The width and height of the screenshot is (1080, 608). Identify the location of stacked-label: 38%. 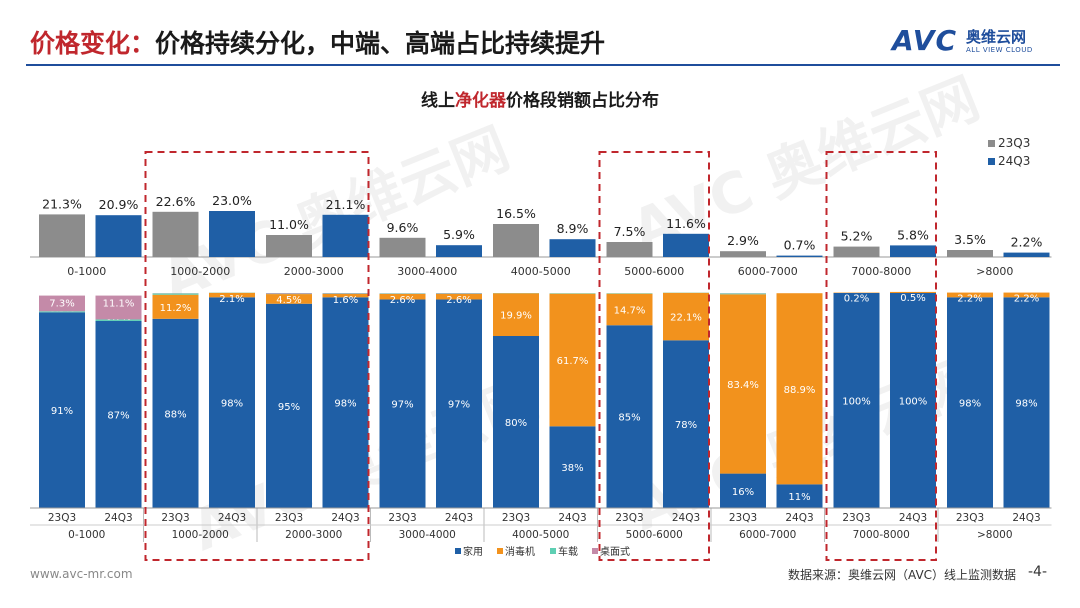
(572, 468).